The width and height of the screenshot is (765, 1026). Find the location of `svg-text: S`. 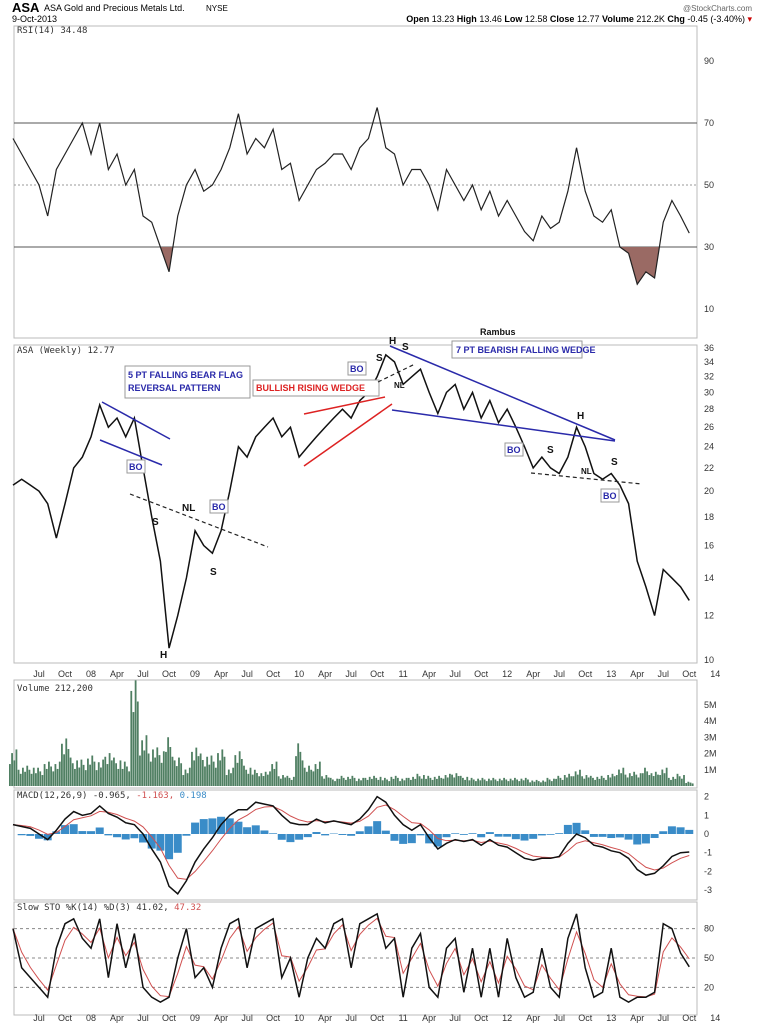

svg-text: S is located at coordinates (379, 358).